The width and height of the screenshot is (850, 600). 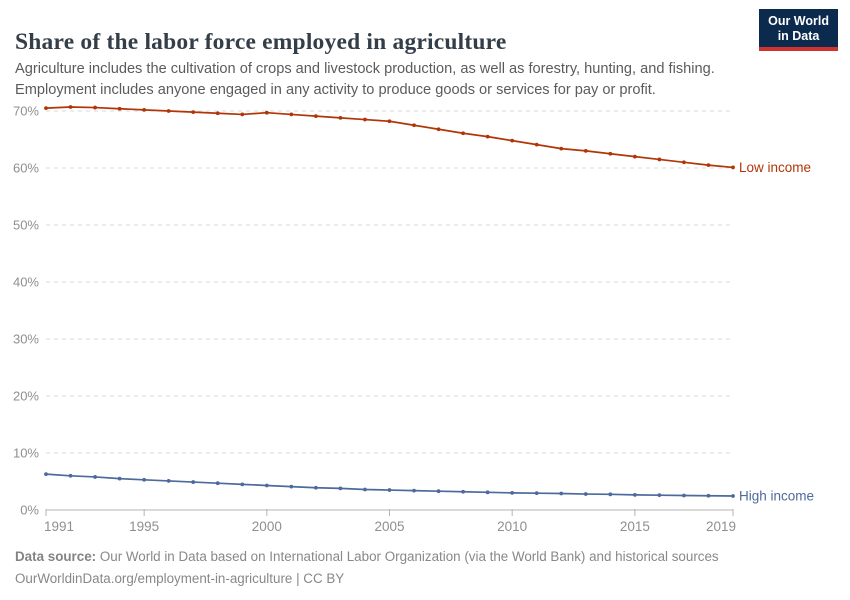 What do you see at coordinates (26, 111) in the screenshot?
I see `y-tick-label: 70%` at bounding box center [26, 111].